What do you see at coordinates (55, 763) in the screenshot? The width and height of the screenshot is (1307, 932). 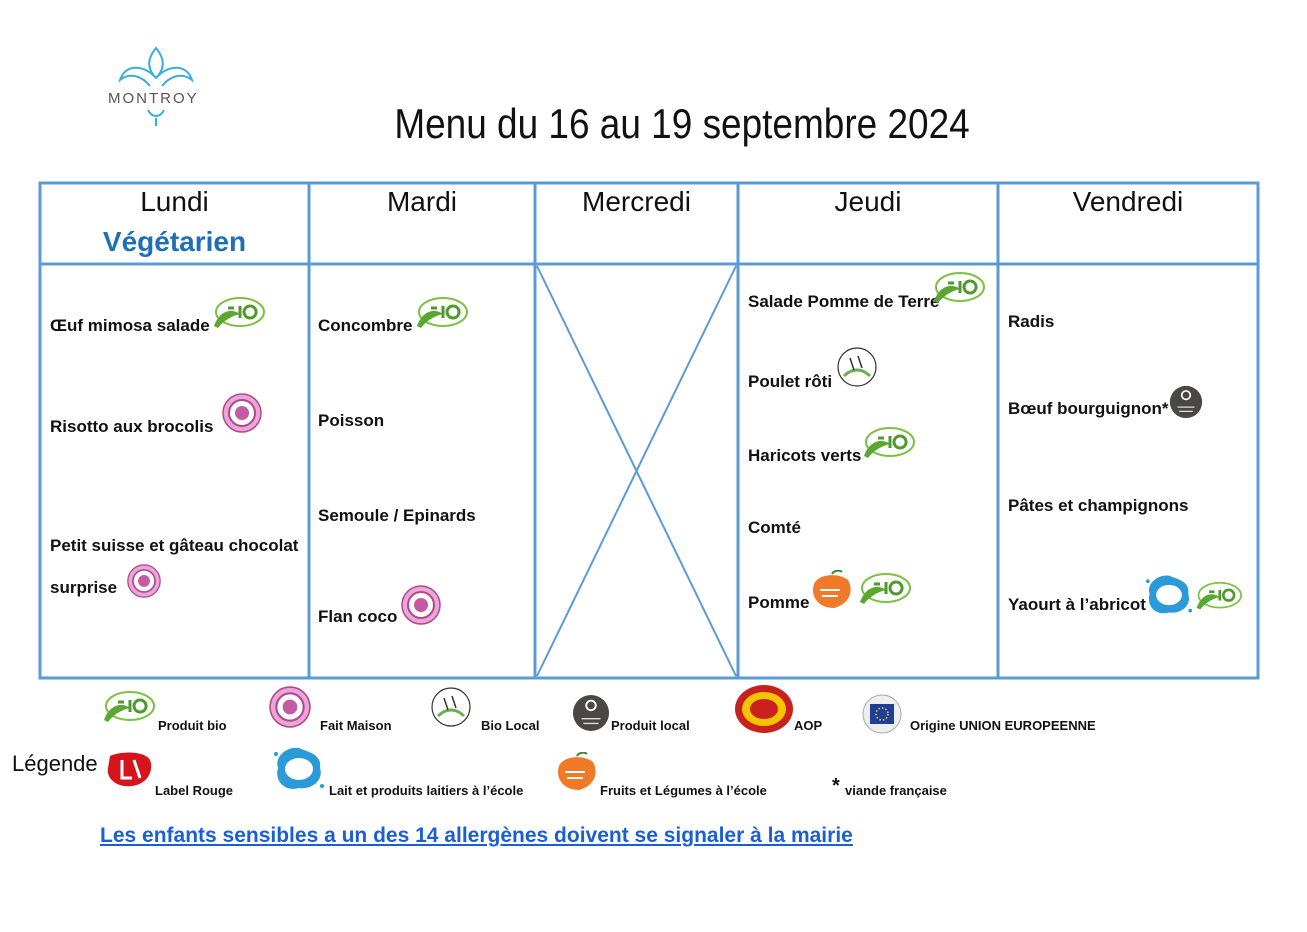 I see `legend-title: Légende` at bounding box center [55, 763].